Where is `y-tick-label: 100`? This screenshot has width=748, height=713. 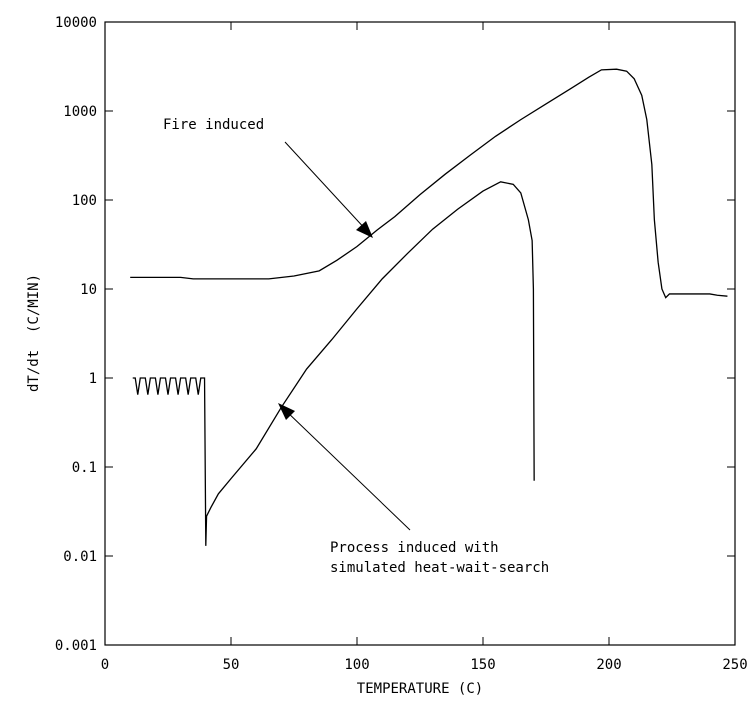 y-tick-label: 100 is located at coordinates (84, 201).